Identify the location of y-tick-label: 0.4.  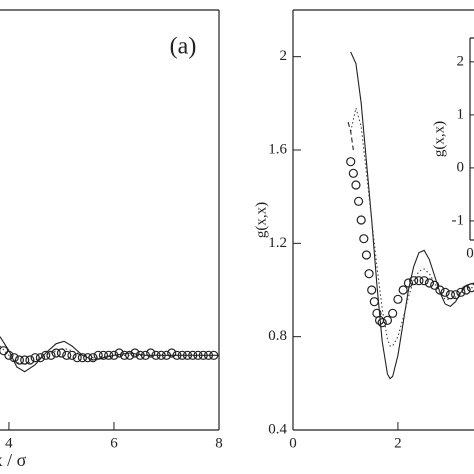
(277, 429).